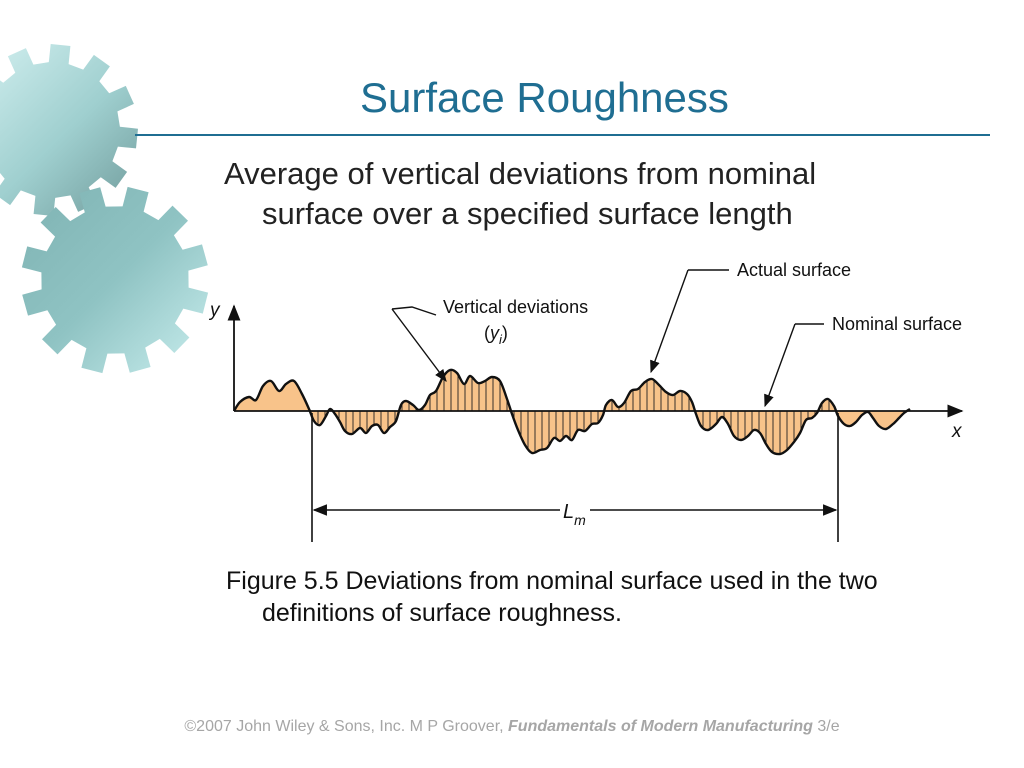  What do you see at coordinates (515, 307) in the screenshot?
I see `vertical-deviations-label: Vertical deviations` at bounding box center [515, 307].